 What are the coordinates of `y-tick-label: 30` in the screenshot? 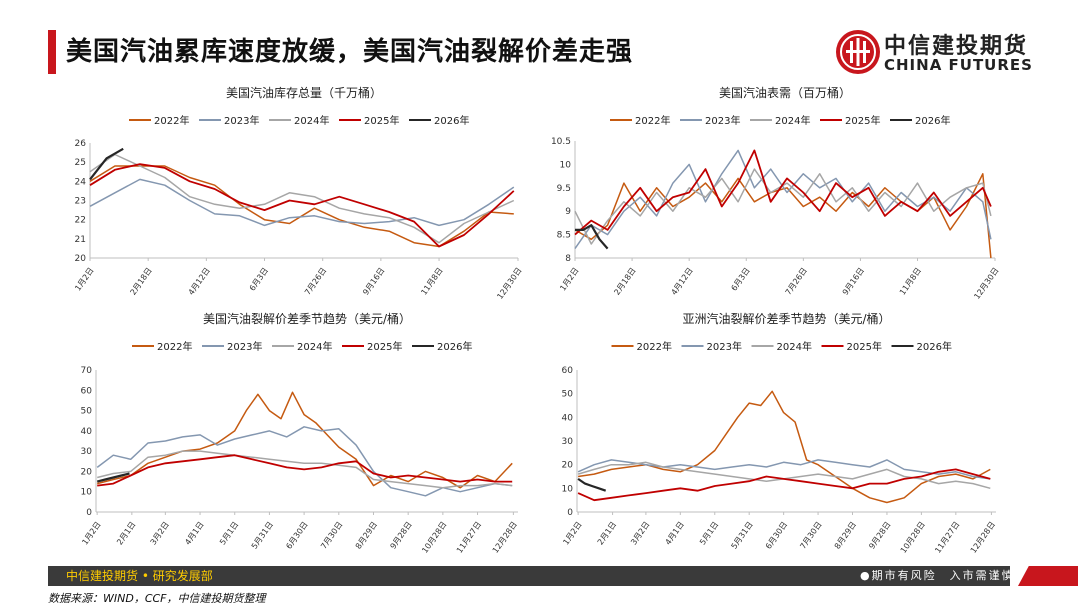 It's located at (568, 442).